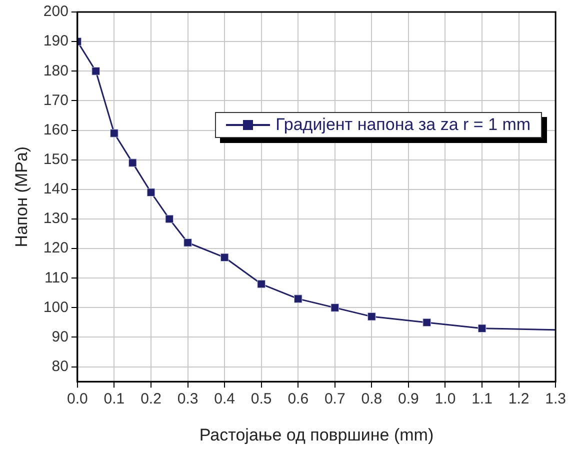 The image size is (569, 454). What do you see at coordinates (151, 399) in the screenshot?
I see `x-tick-label: 0.2` at bounding box center [151, 399].